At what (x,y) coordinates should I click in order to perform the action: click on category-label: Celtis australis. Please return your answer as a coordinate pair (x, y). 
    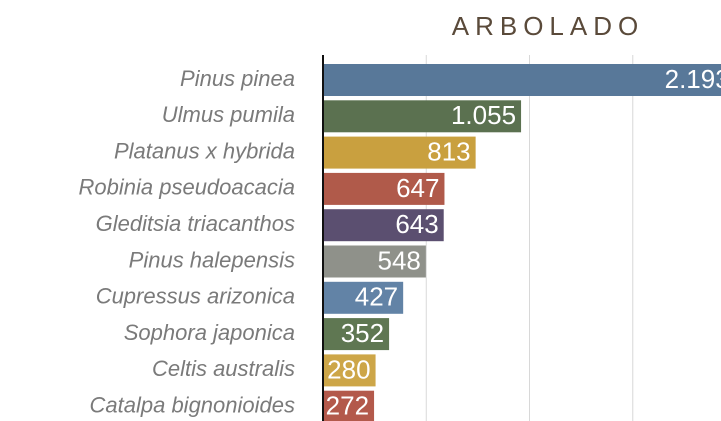
    Looking at the image, I should click on (223, 368).